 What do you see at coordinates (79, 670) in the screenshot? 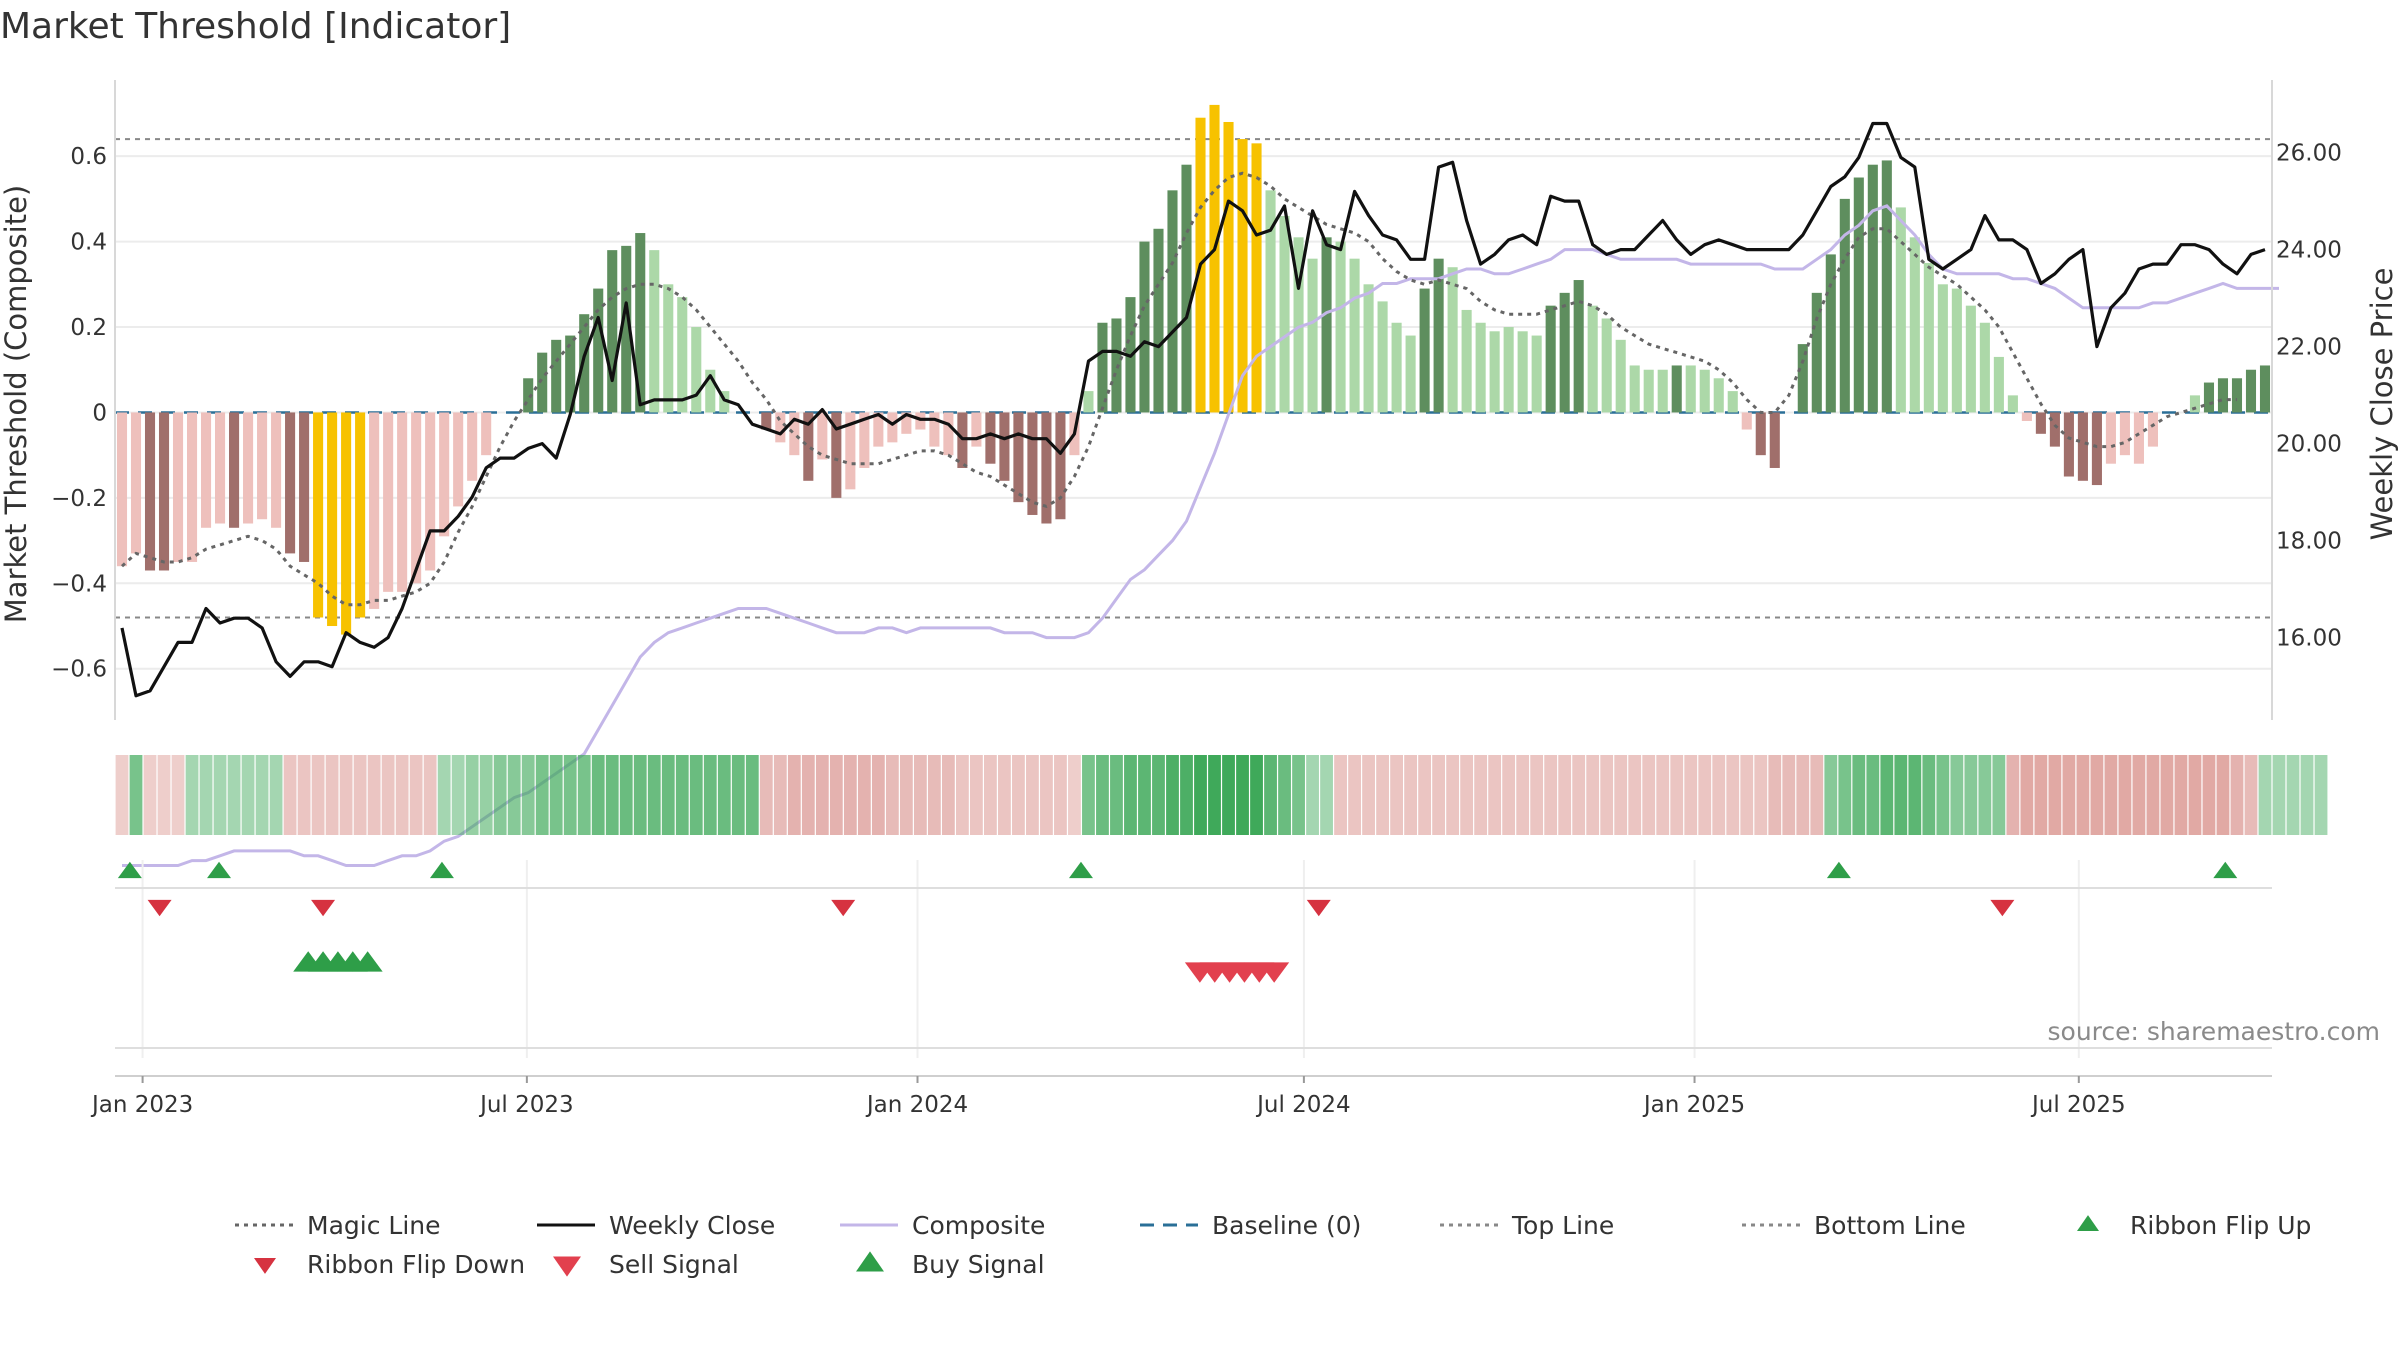
I see `y-tick-label: −0.6` at bounding box center [79, 670].